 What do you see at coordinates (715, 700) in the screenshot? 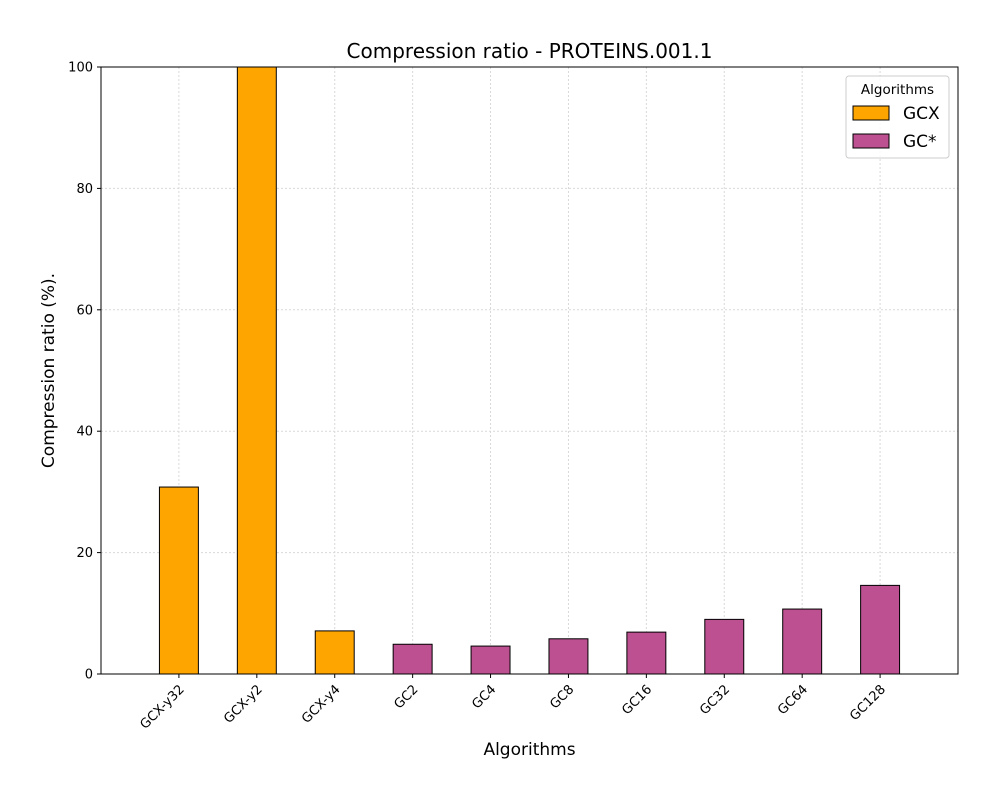
I see `x-tick-label: GC32` at bounding box center [715, 700].